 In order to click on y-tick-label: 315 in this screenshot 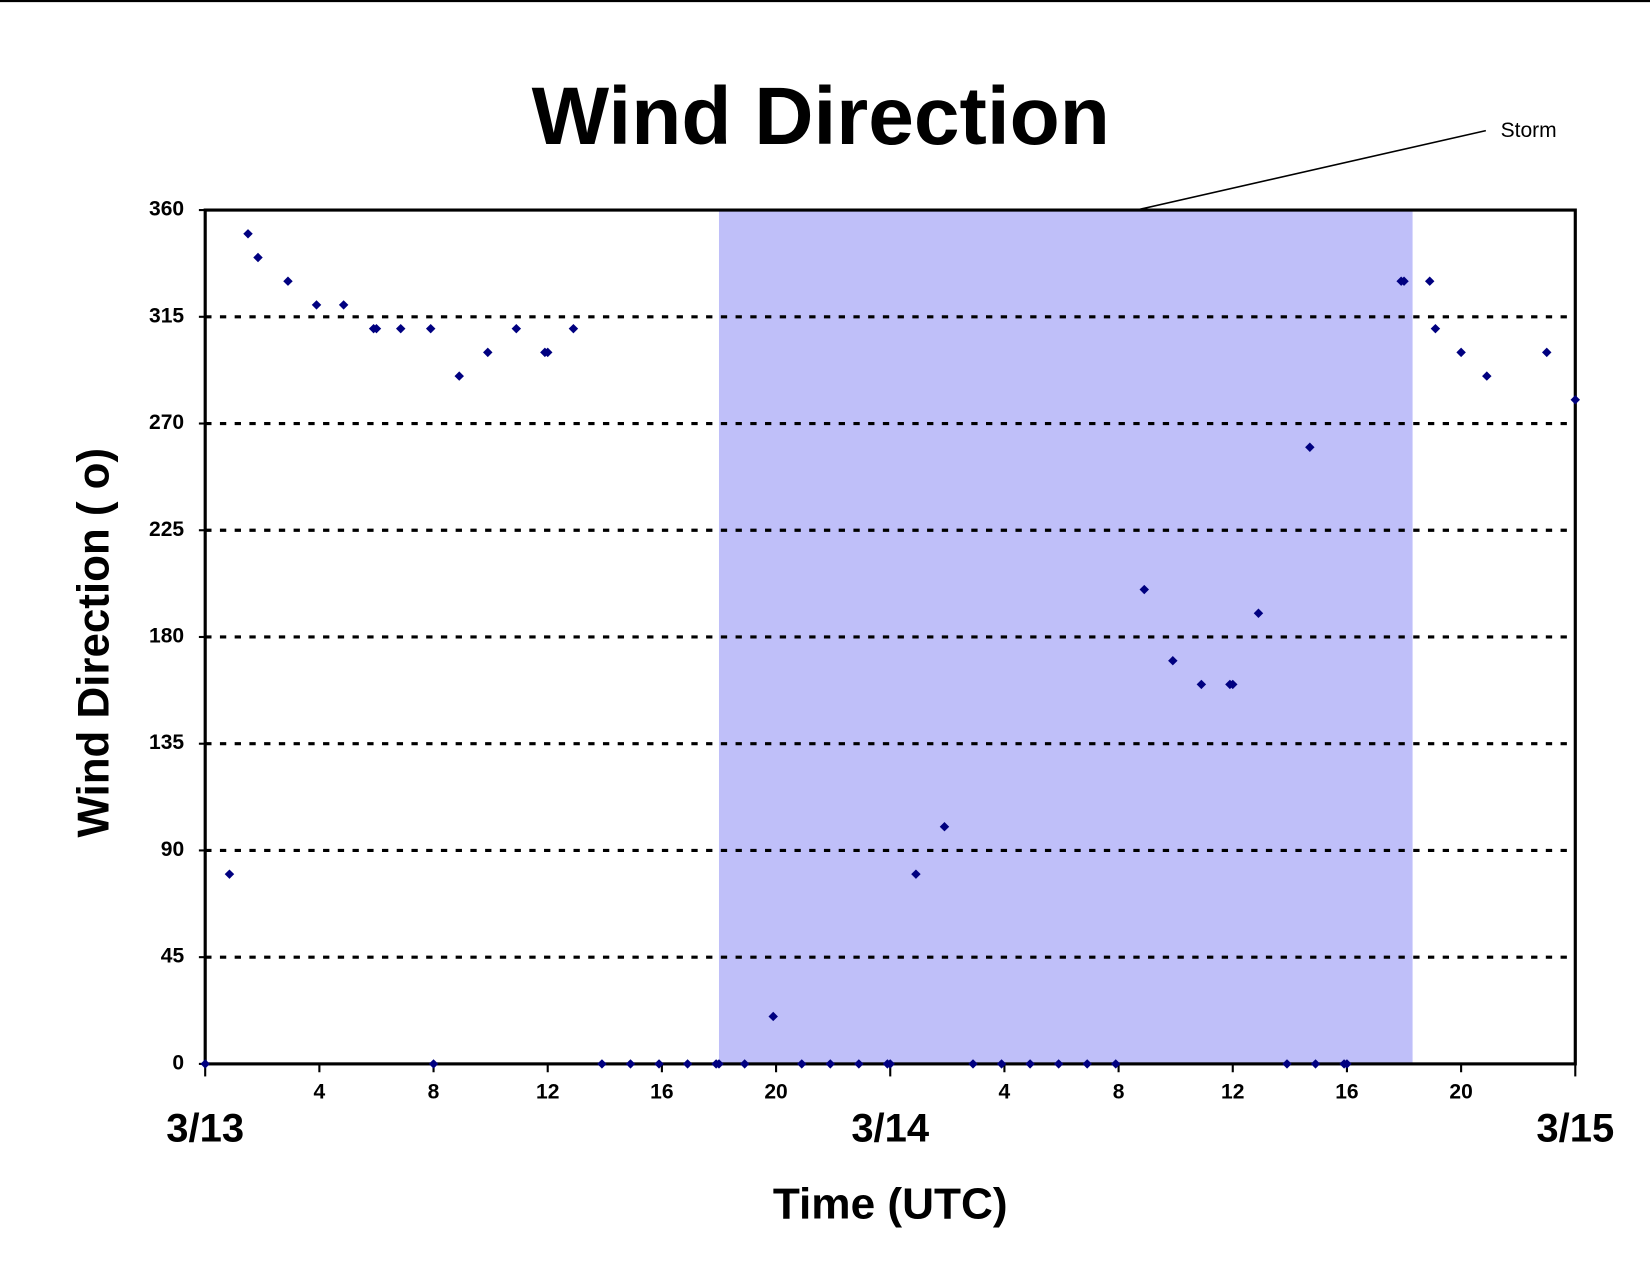, I will do `click(166, 315)`.